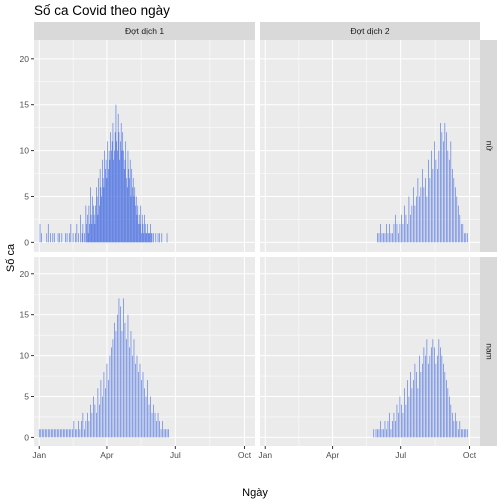 The image size is (504, 504). What do you see at coordinates (39, 455) in the screenshot?
I see `x-tick-label: Jan` at bounding box center [39, 455].